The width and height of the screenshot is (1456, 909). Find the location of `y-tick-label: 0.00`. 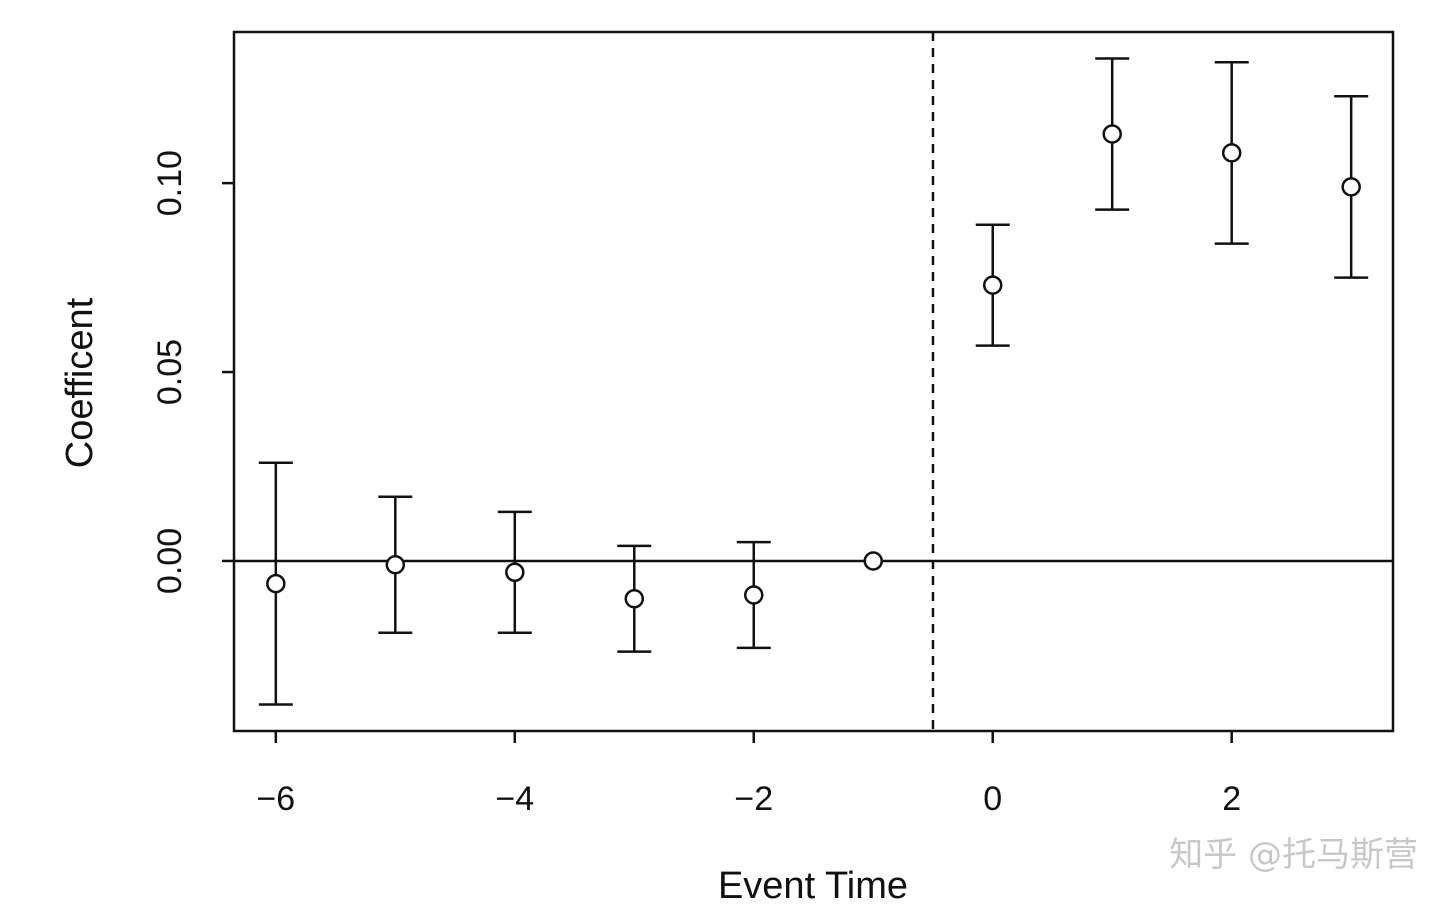

y-tick-label: 0.00 is located at coordinates (170, 561).